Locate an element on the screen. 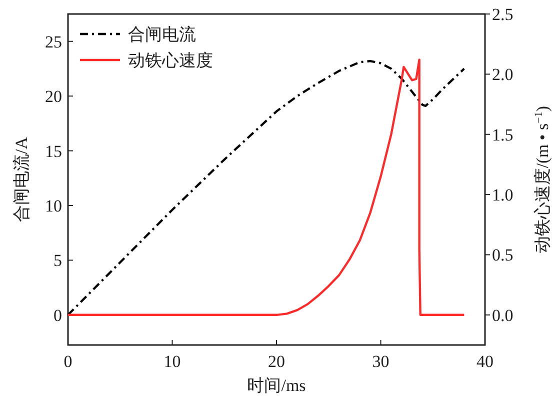  y-axis-title: 合闸电流/A is located at coordinates (21, 179).